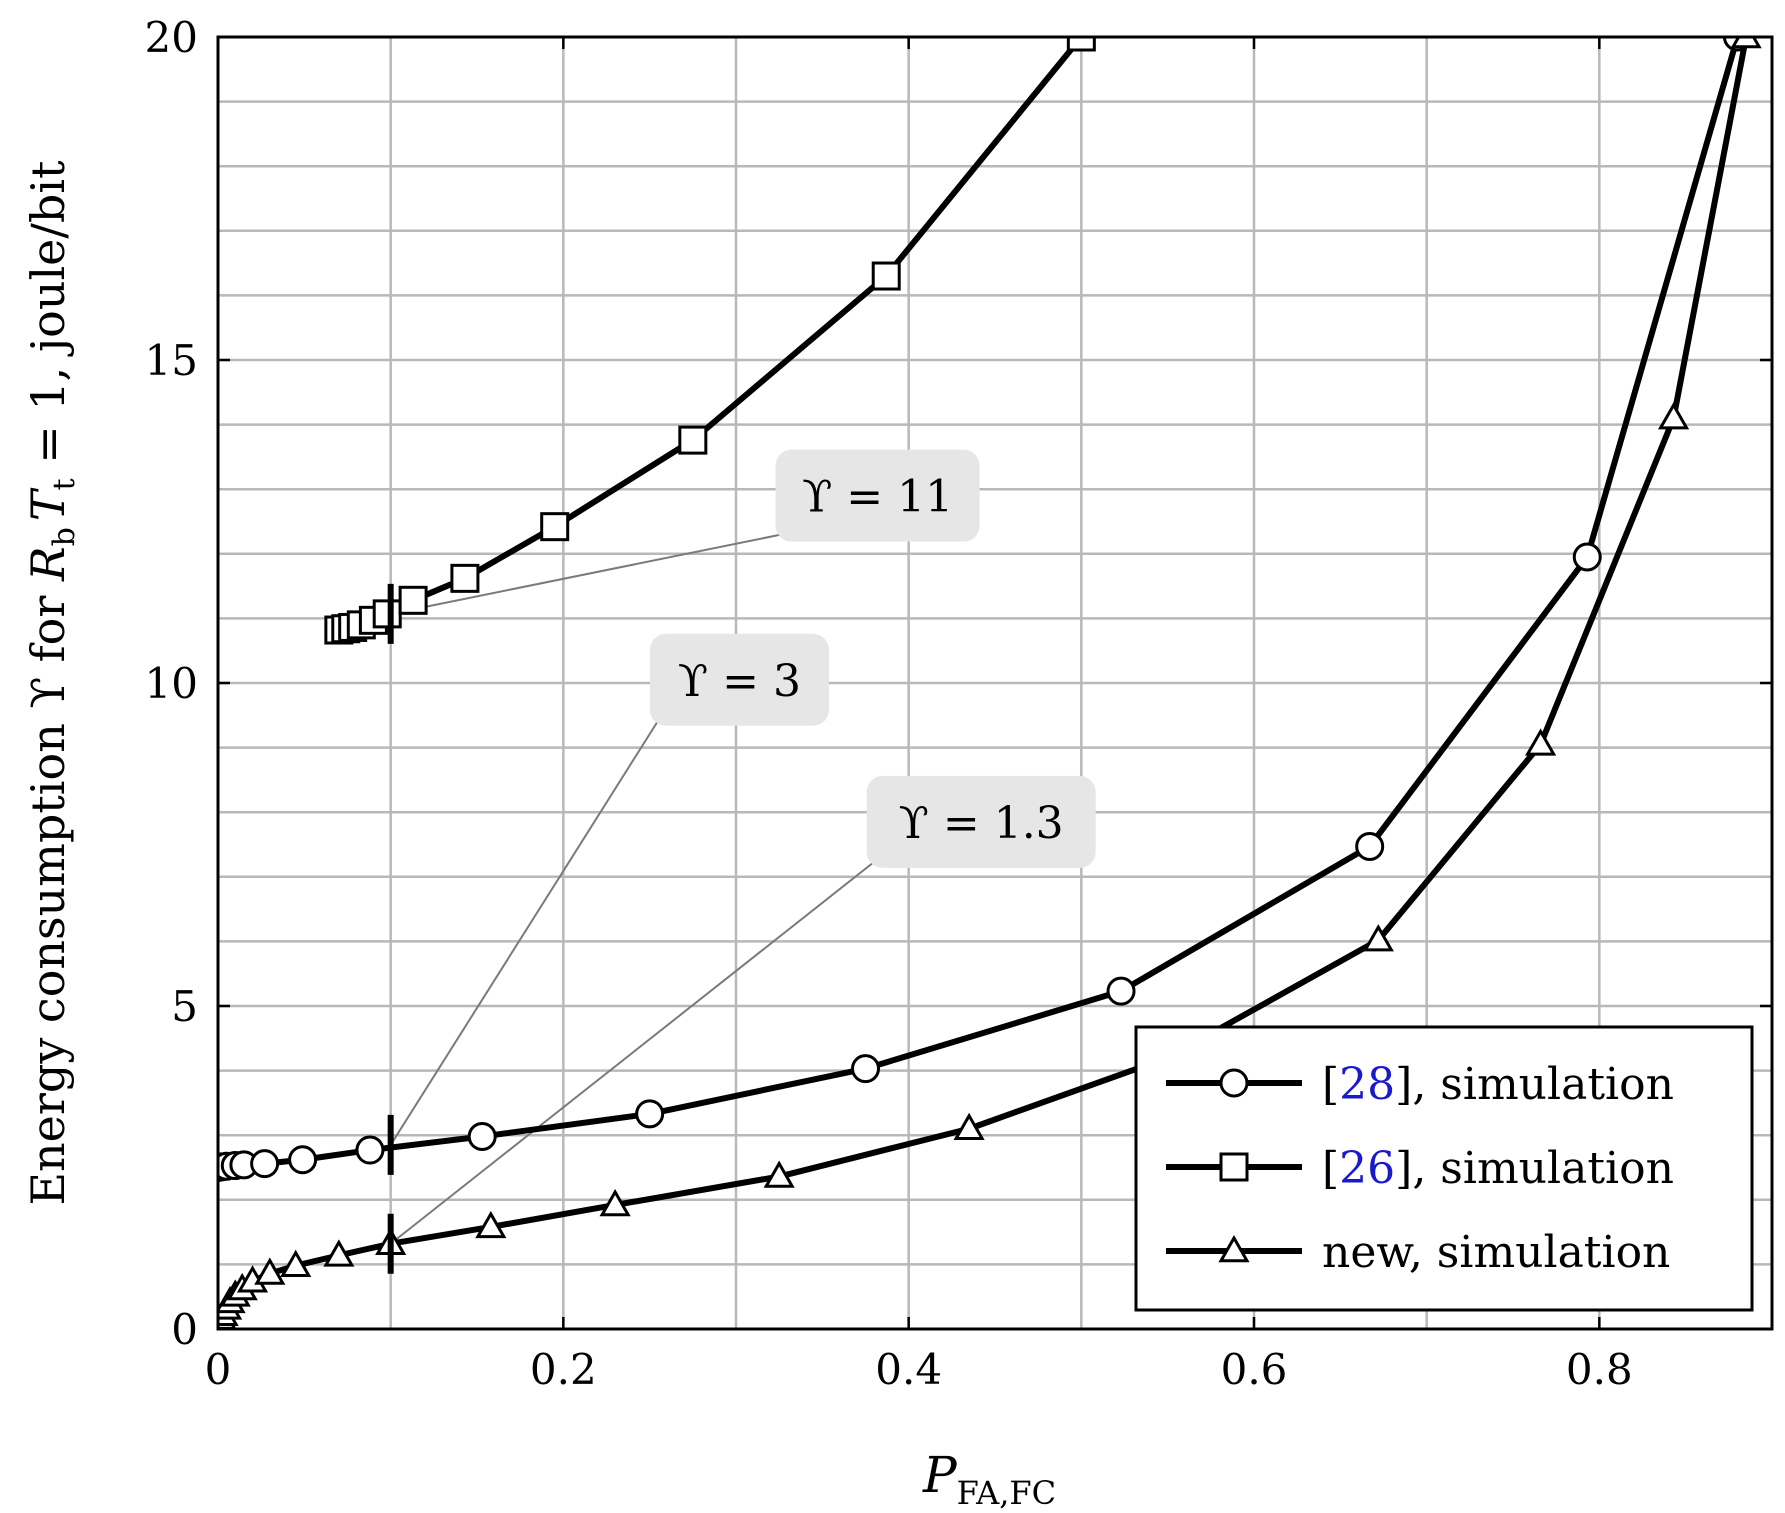 Image resolution: width=1785 pixels, height=1513 pixels. I want to click on y-tick-label: 15, so click(171, 360).